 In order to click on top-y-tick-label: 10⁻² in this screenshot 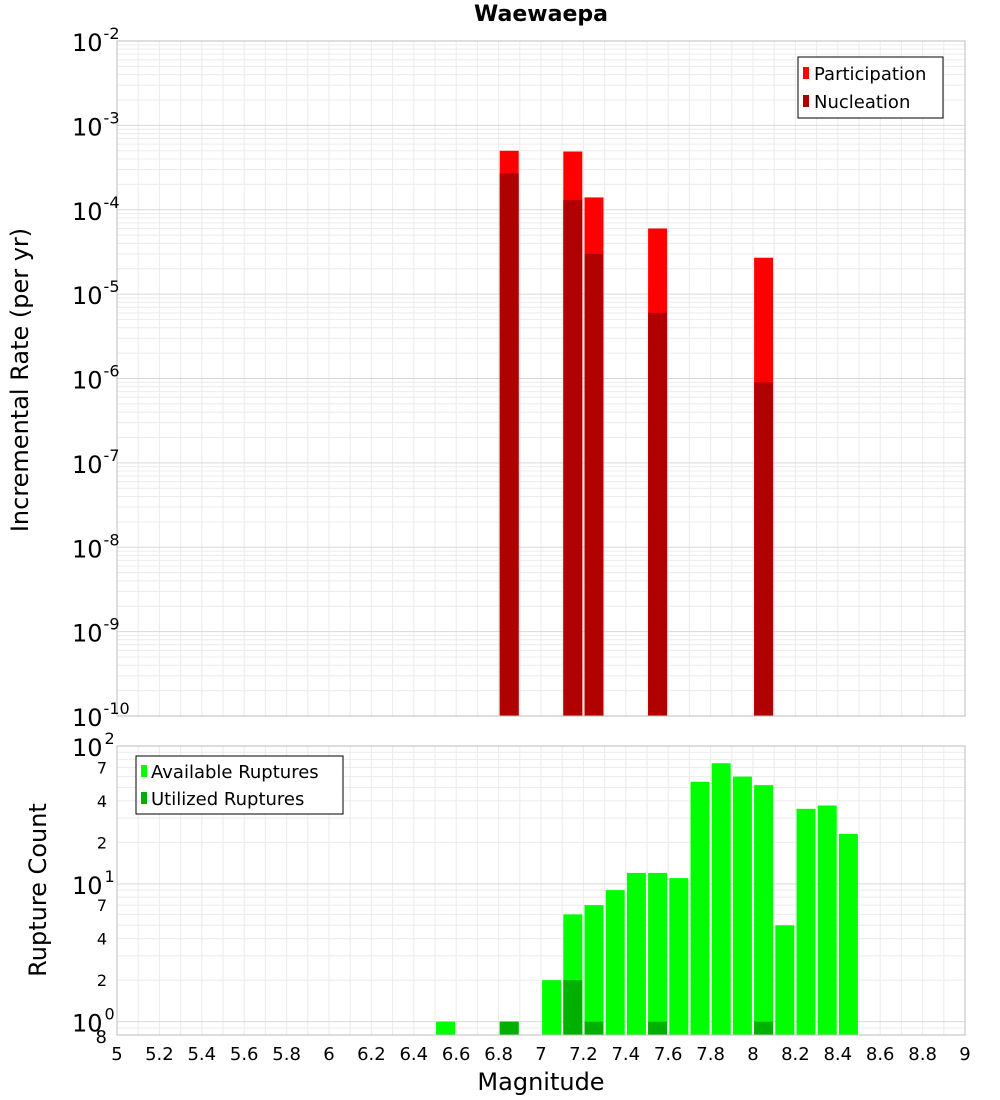, I will do `click(96, 40)`.